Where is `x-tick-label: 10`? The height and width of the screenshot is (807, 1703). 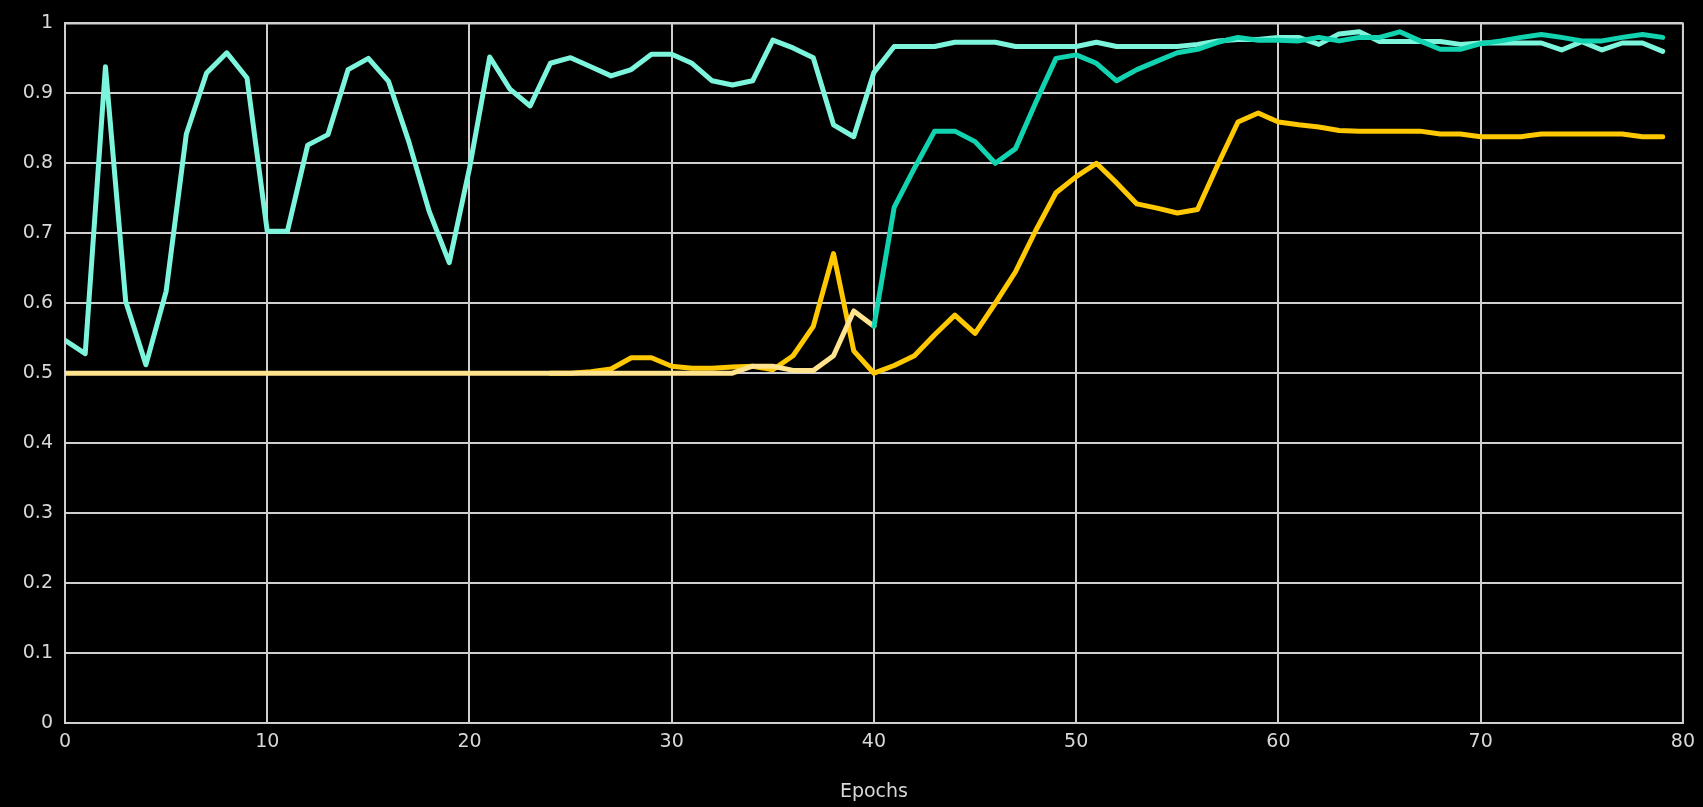
x-tick-label: 10 is located at coordinates (267, 740).